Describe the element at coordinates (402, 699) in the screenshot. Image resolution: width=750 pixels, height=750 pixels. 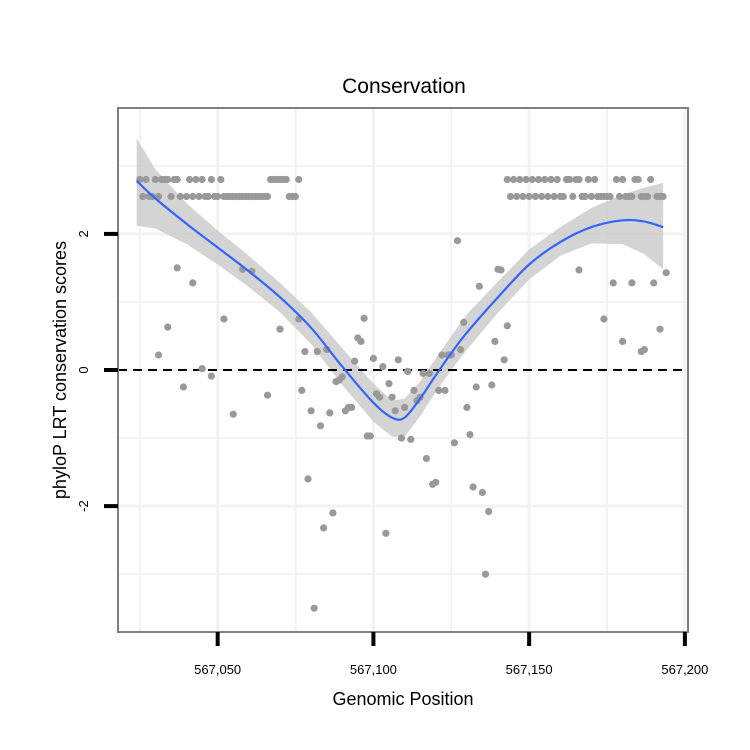
I see `x-axis-title: Genomic Position` at that location.